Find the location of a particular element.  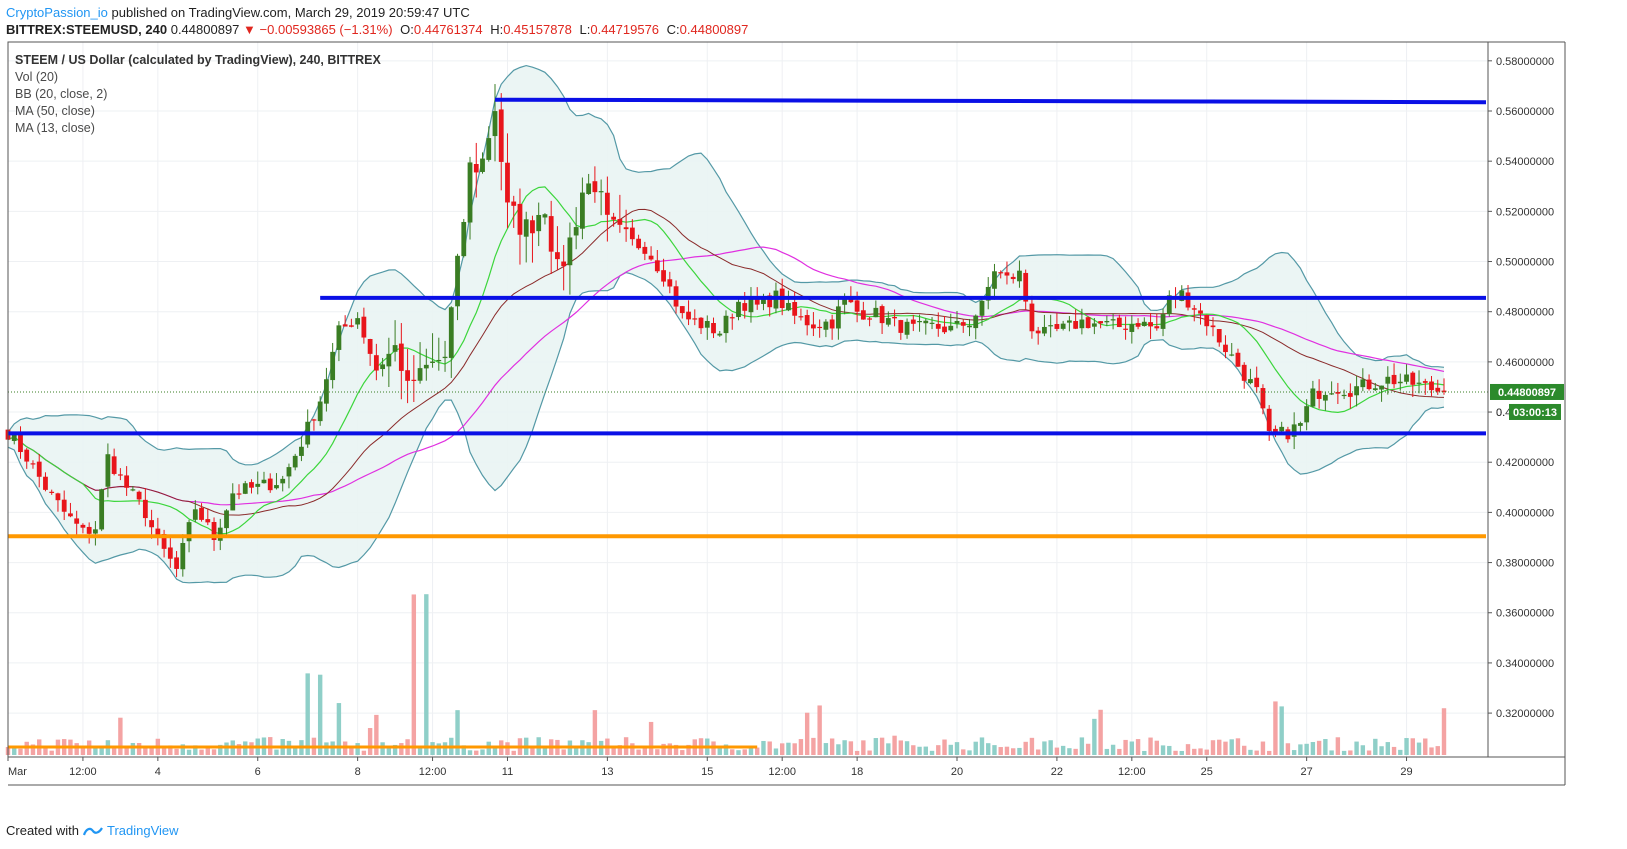

low-value: 0.44719576 is located at coordinates (625, 29).